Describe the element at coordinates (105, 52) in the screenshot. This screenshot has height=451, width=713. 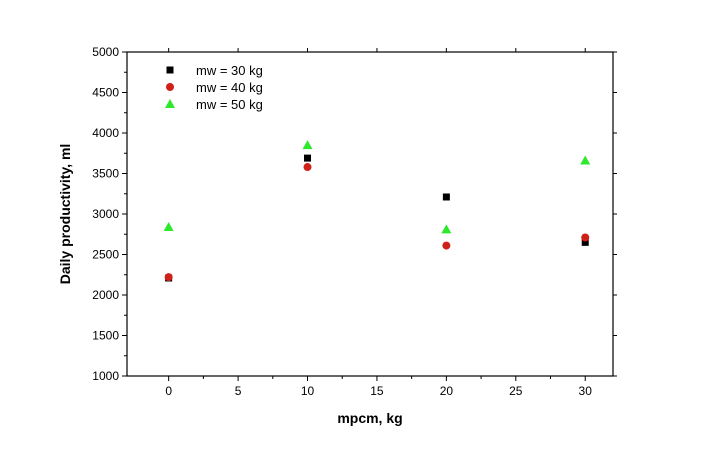
I see `y-tick-label: 5000` at that location.